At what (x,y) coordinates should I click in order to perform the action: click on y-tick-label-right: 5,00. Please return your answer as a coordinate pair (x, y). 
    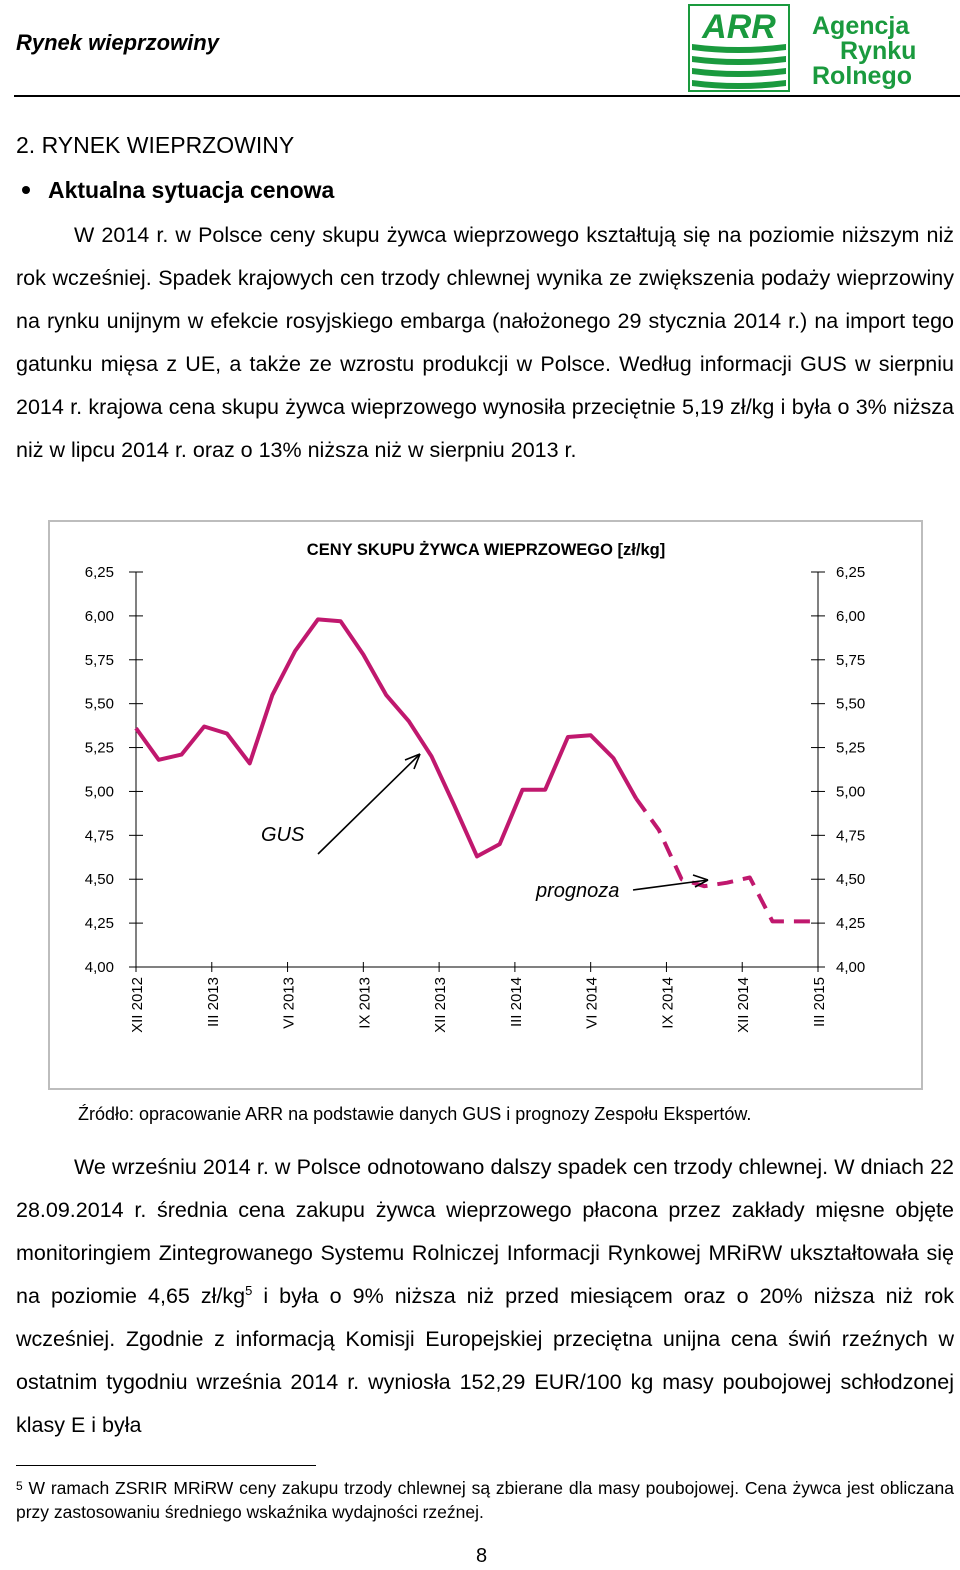
    Looking at the image, I should click on (850, 791).